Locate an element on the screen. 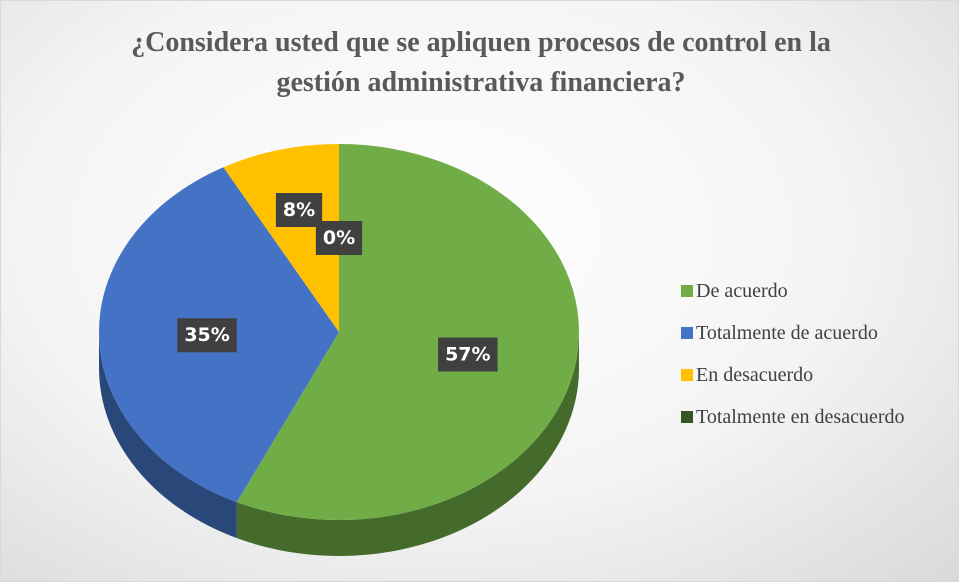 This screenshot has width=959, height=582. data-label: 0% is located at coordinates (339, 238).